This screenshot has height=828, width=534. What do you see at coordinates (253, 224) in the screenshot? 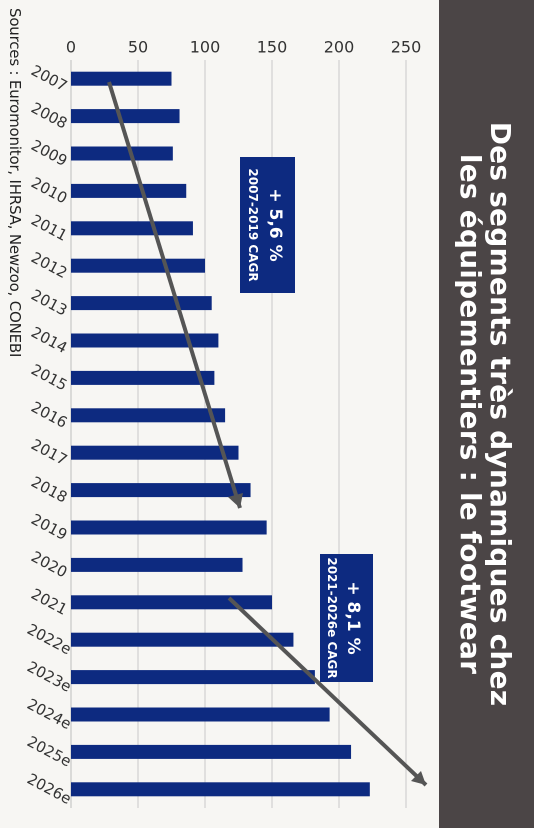
I see `cagr-callout-1-label: 2007-2019 CAGR` at bounding box center [253, 224].